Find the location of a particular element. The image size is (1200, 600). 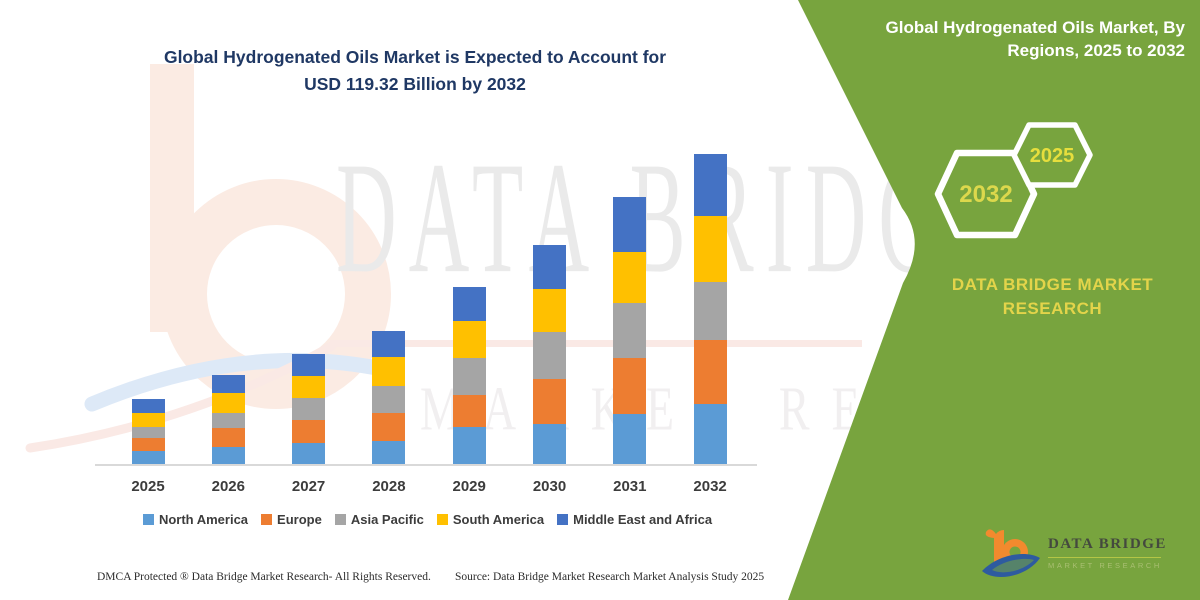

legend-item-north-america: North America is located at coordinates (195, 519).